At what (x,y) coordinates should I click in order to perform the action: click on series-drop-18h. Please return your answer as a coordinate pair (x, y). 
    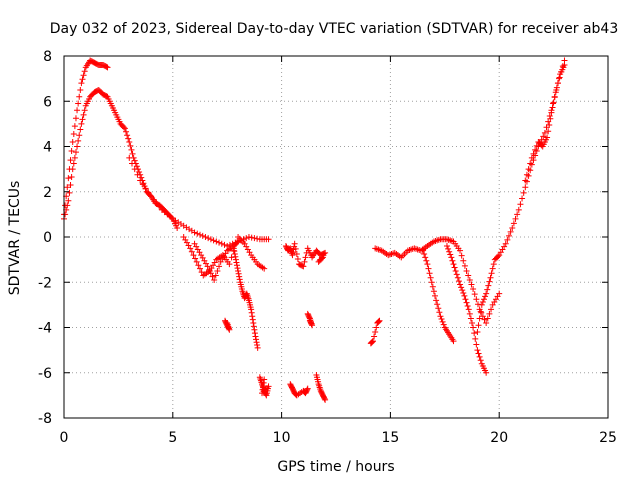
    Looking at the image, I should click on (466, 309).